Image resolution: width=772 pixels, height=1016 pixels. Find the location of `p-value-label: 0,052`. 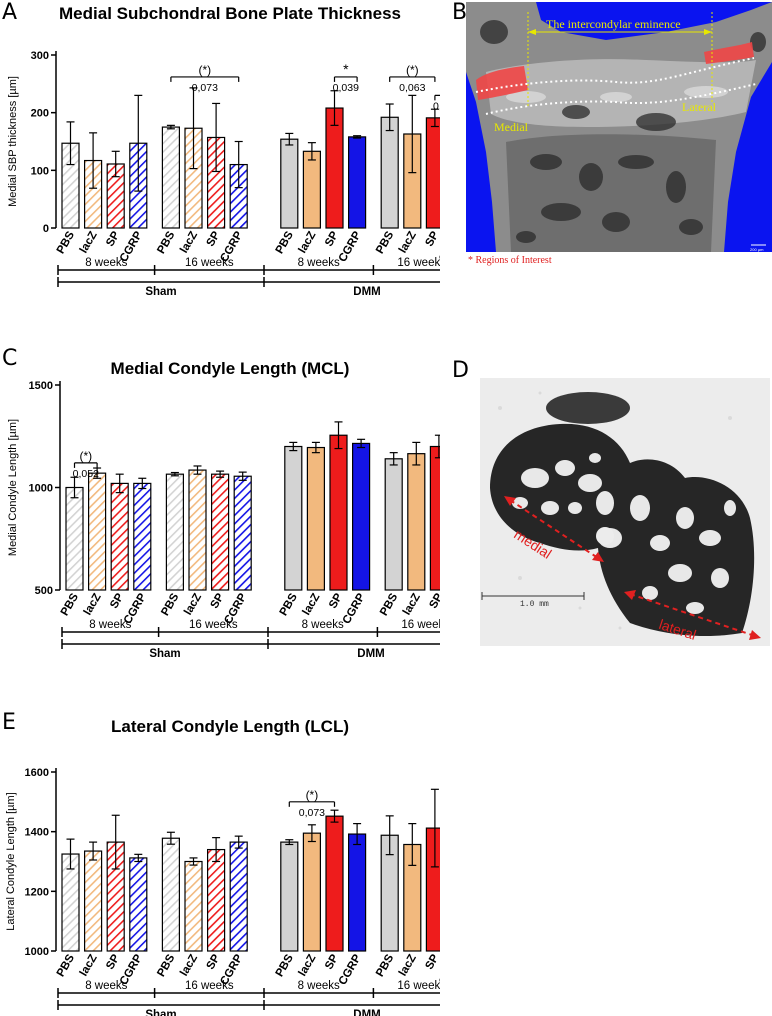

p-value-label: 0,052 is located at coordinates (86, 474).